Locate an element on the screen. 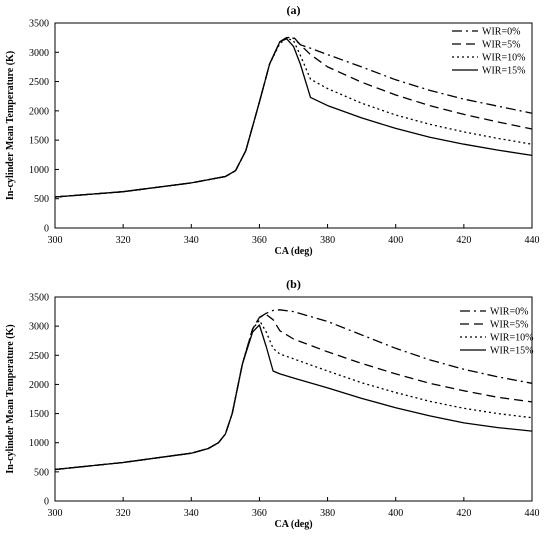 This screenshot has width=550, height=536. chart-title: (b) is located at coordinates (293, 284).